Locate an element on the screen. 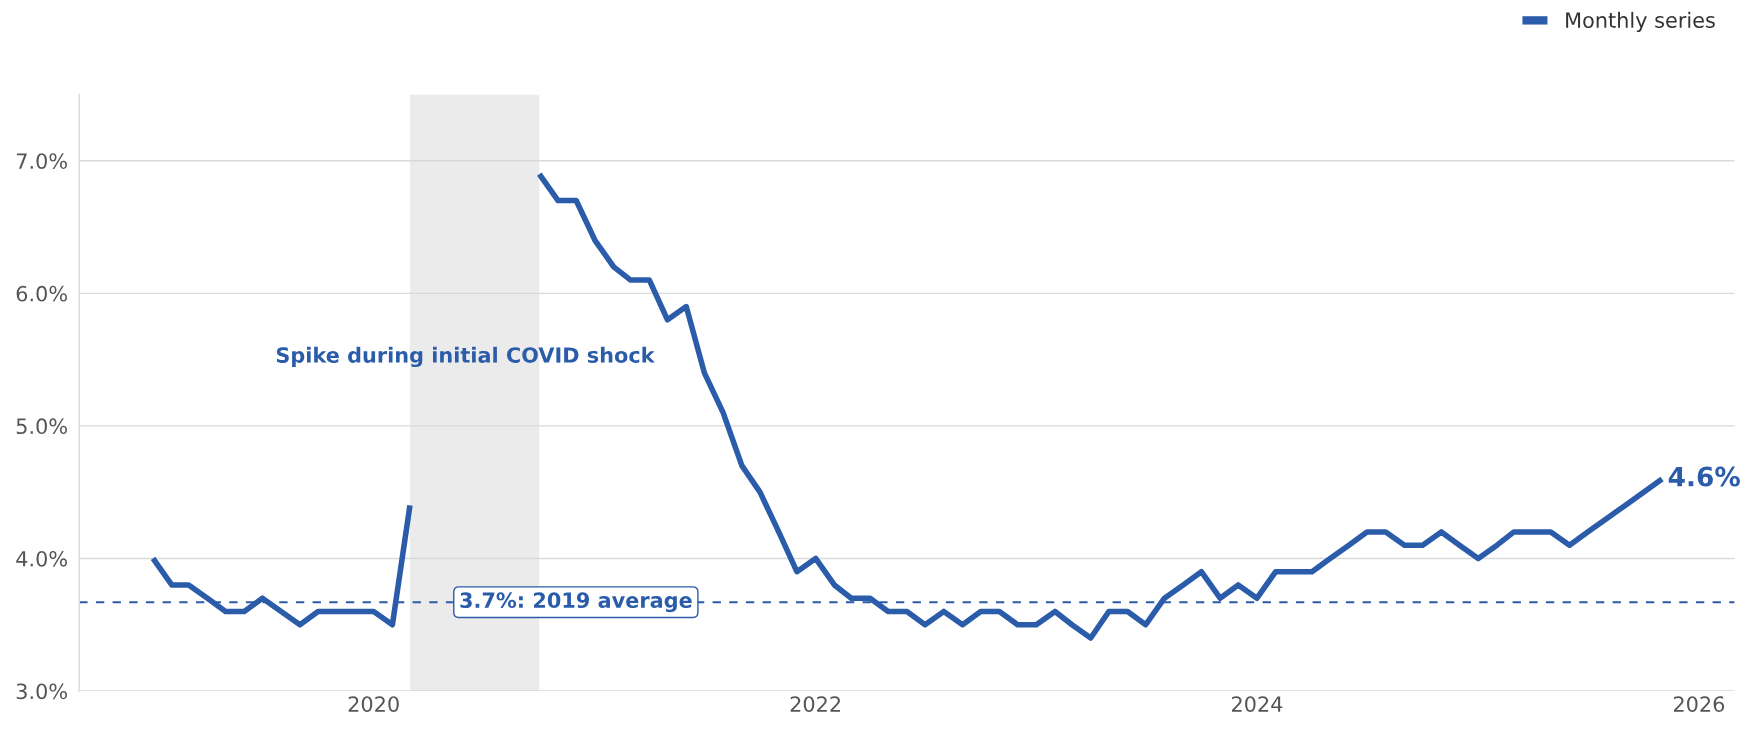  x-tick-label: 2024 is located at coordinates (1257, 704).